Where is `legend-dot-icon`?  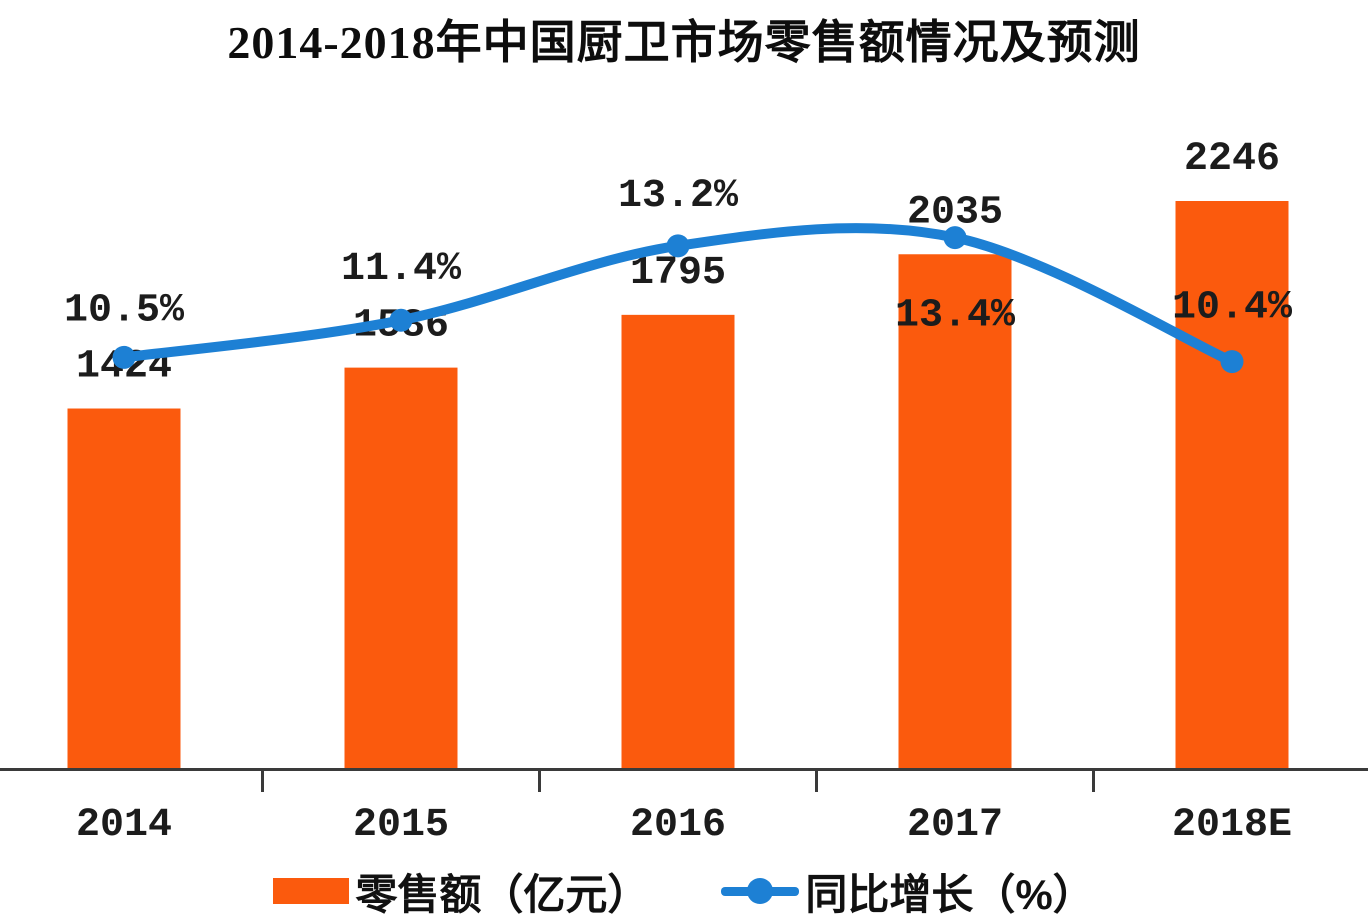 legend-dot-icon is located at coordinates (760, 891).